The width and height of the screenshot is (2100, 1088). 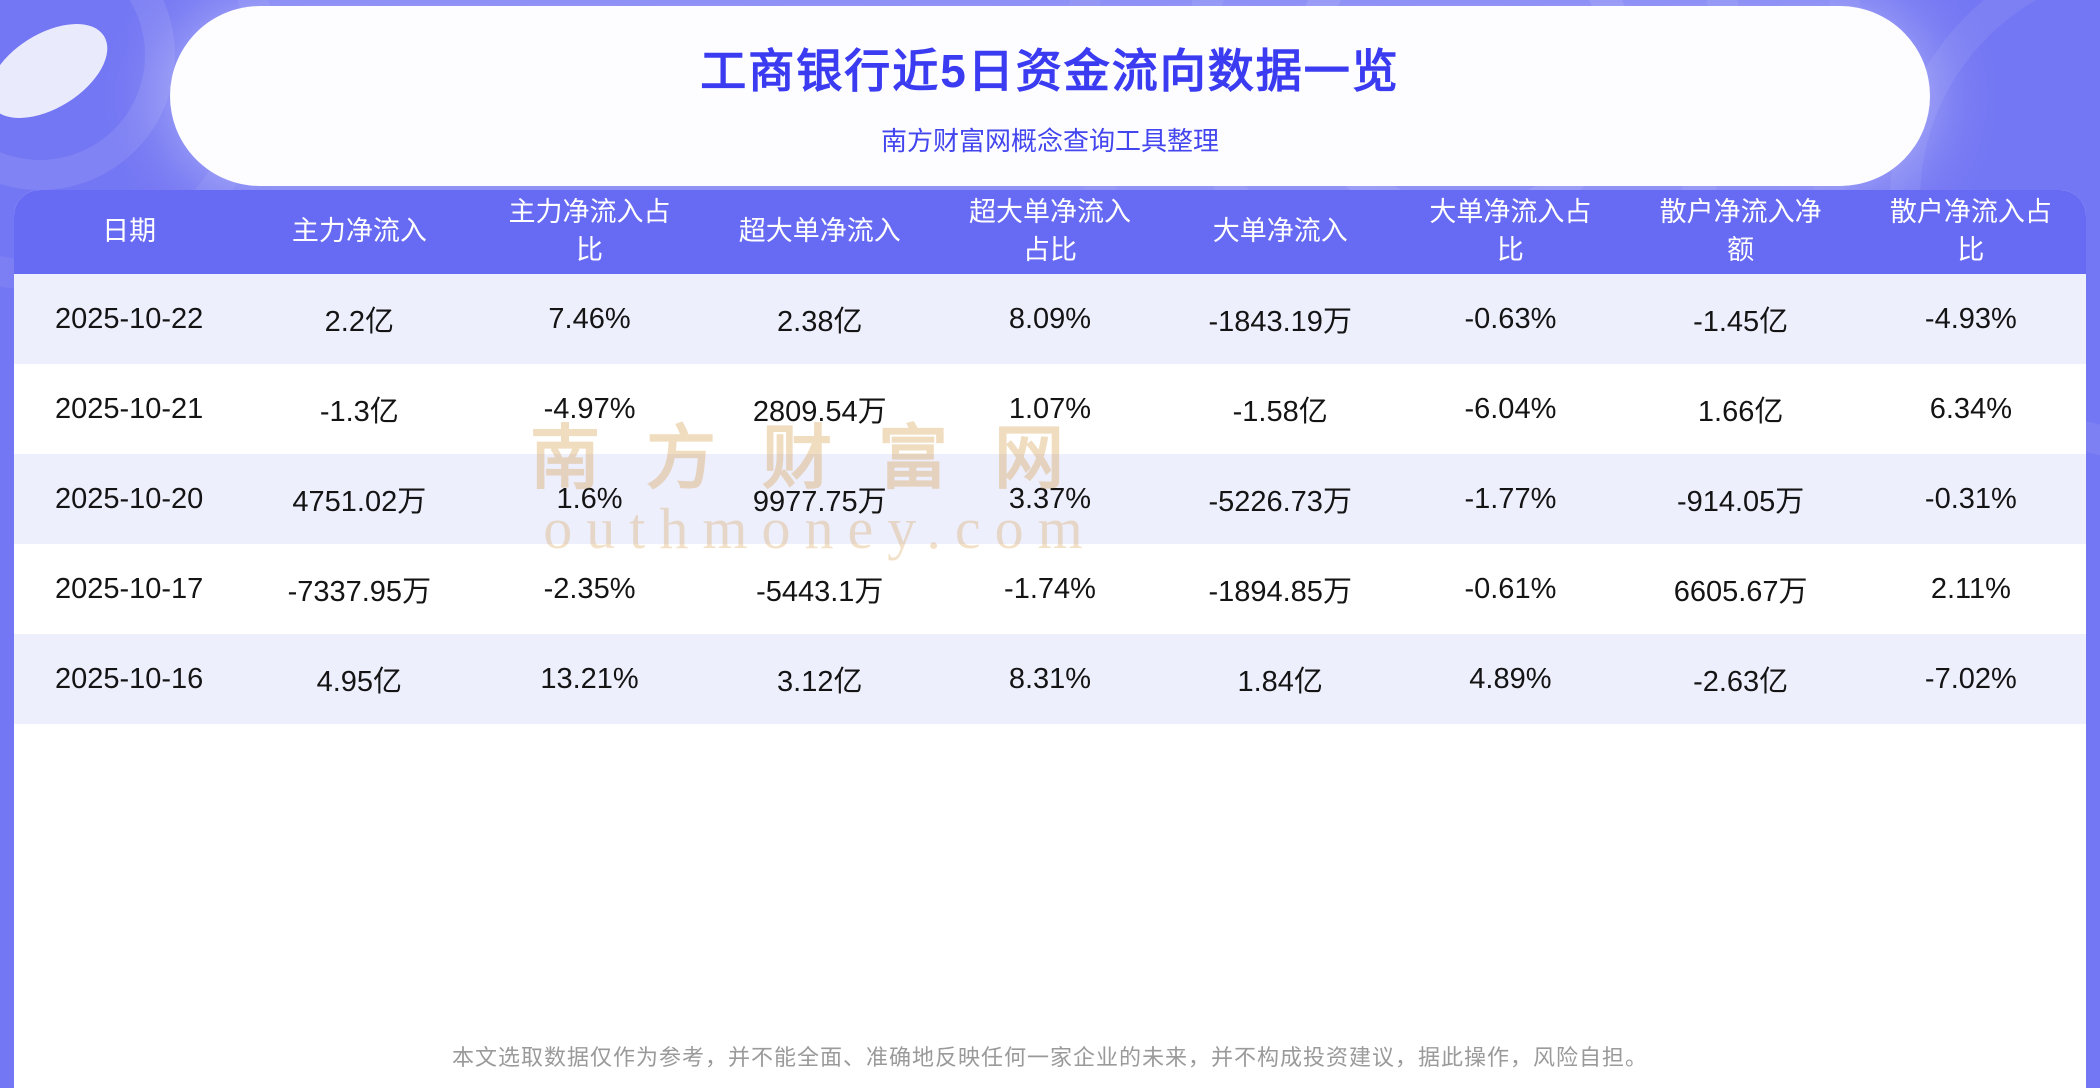 What do you see at coordinates (129, 498) in the screenshot?
I see `table-cell: 2025-10-20` at bounding box center [129, 498].